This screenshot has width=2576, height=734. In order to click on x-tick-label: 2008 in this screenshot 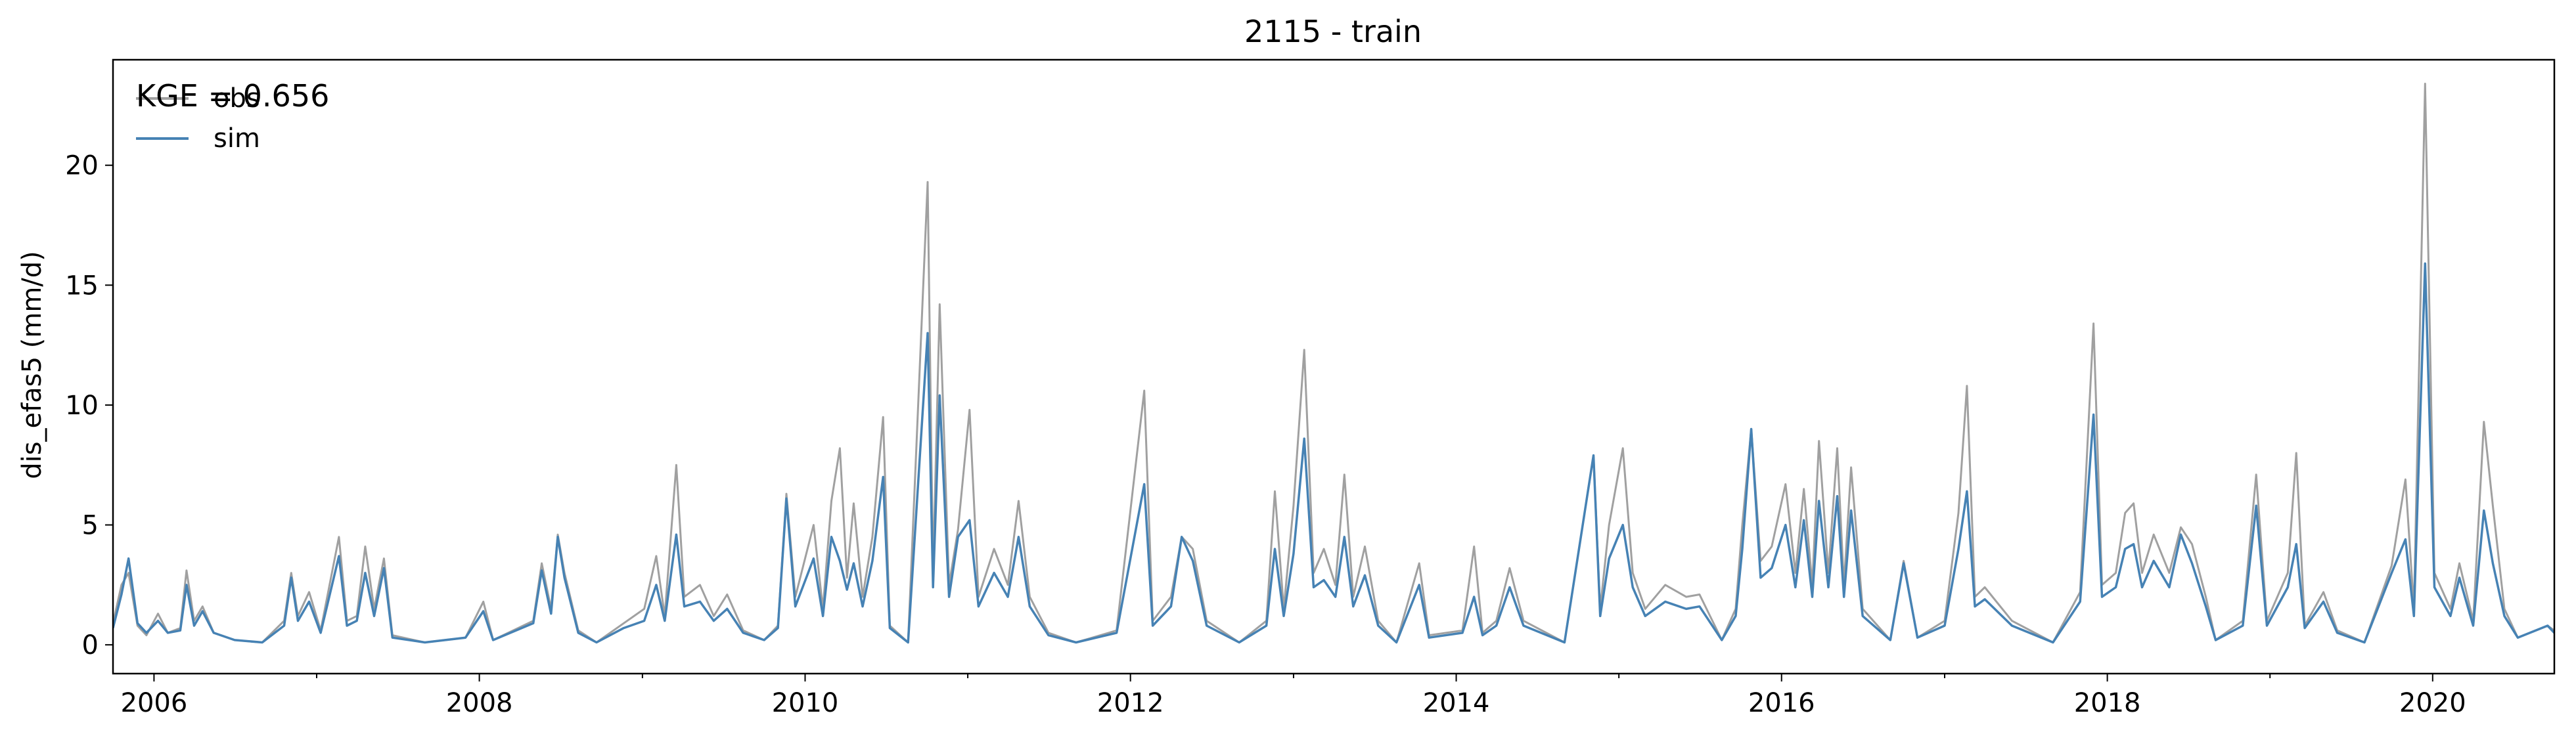, I will do `click(479, 703)`.